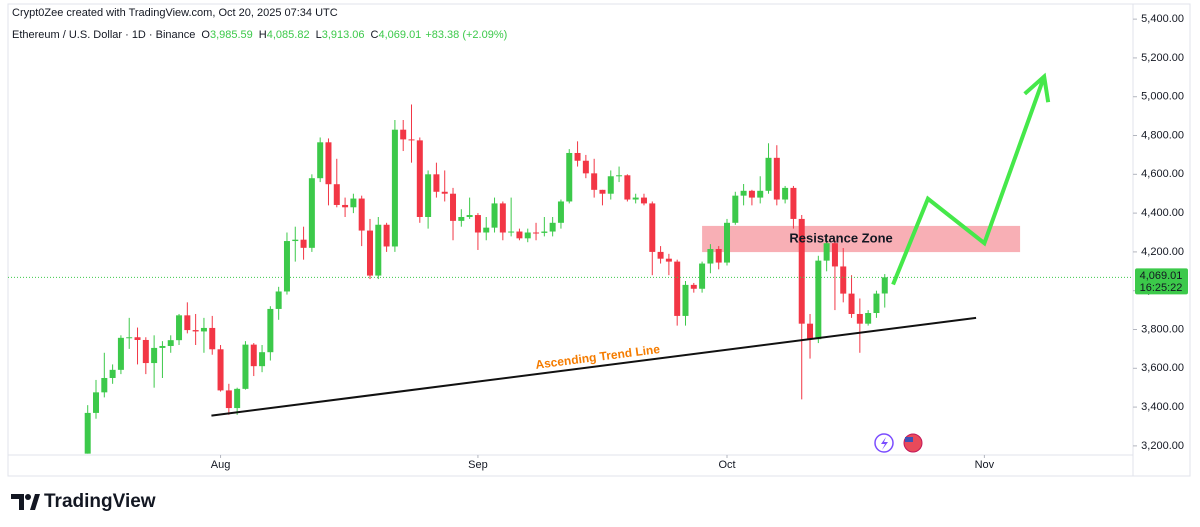 The width and height of the screenshot is (1200, 527). I want to click on logo-mark-dot, so click(28, 497).